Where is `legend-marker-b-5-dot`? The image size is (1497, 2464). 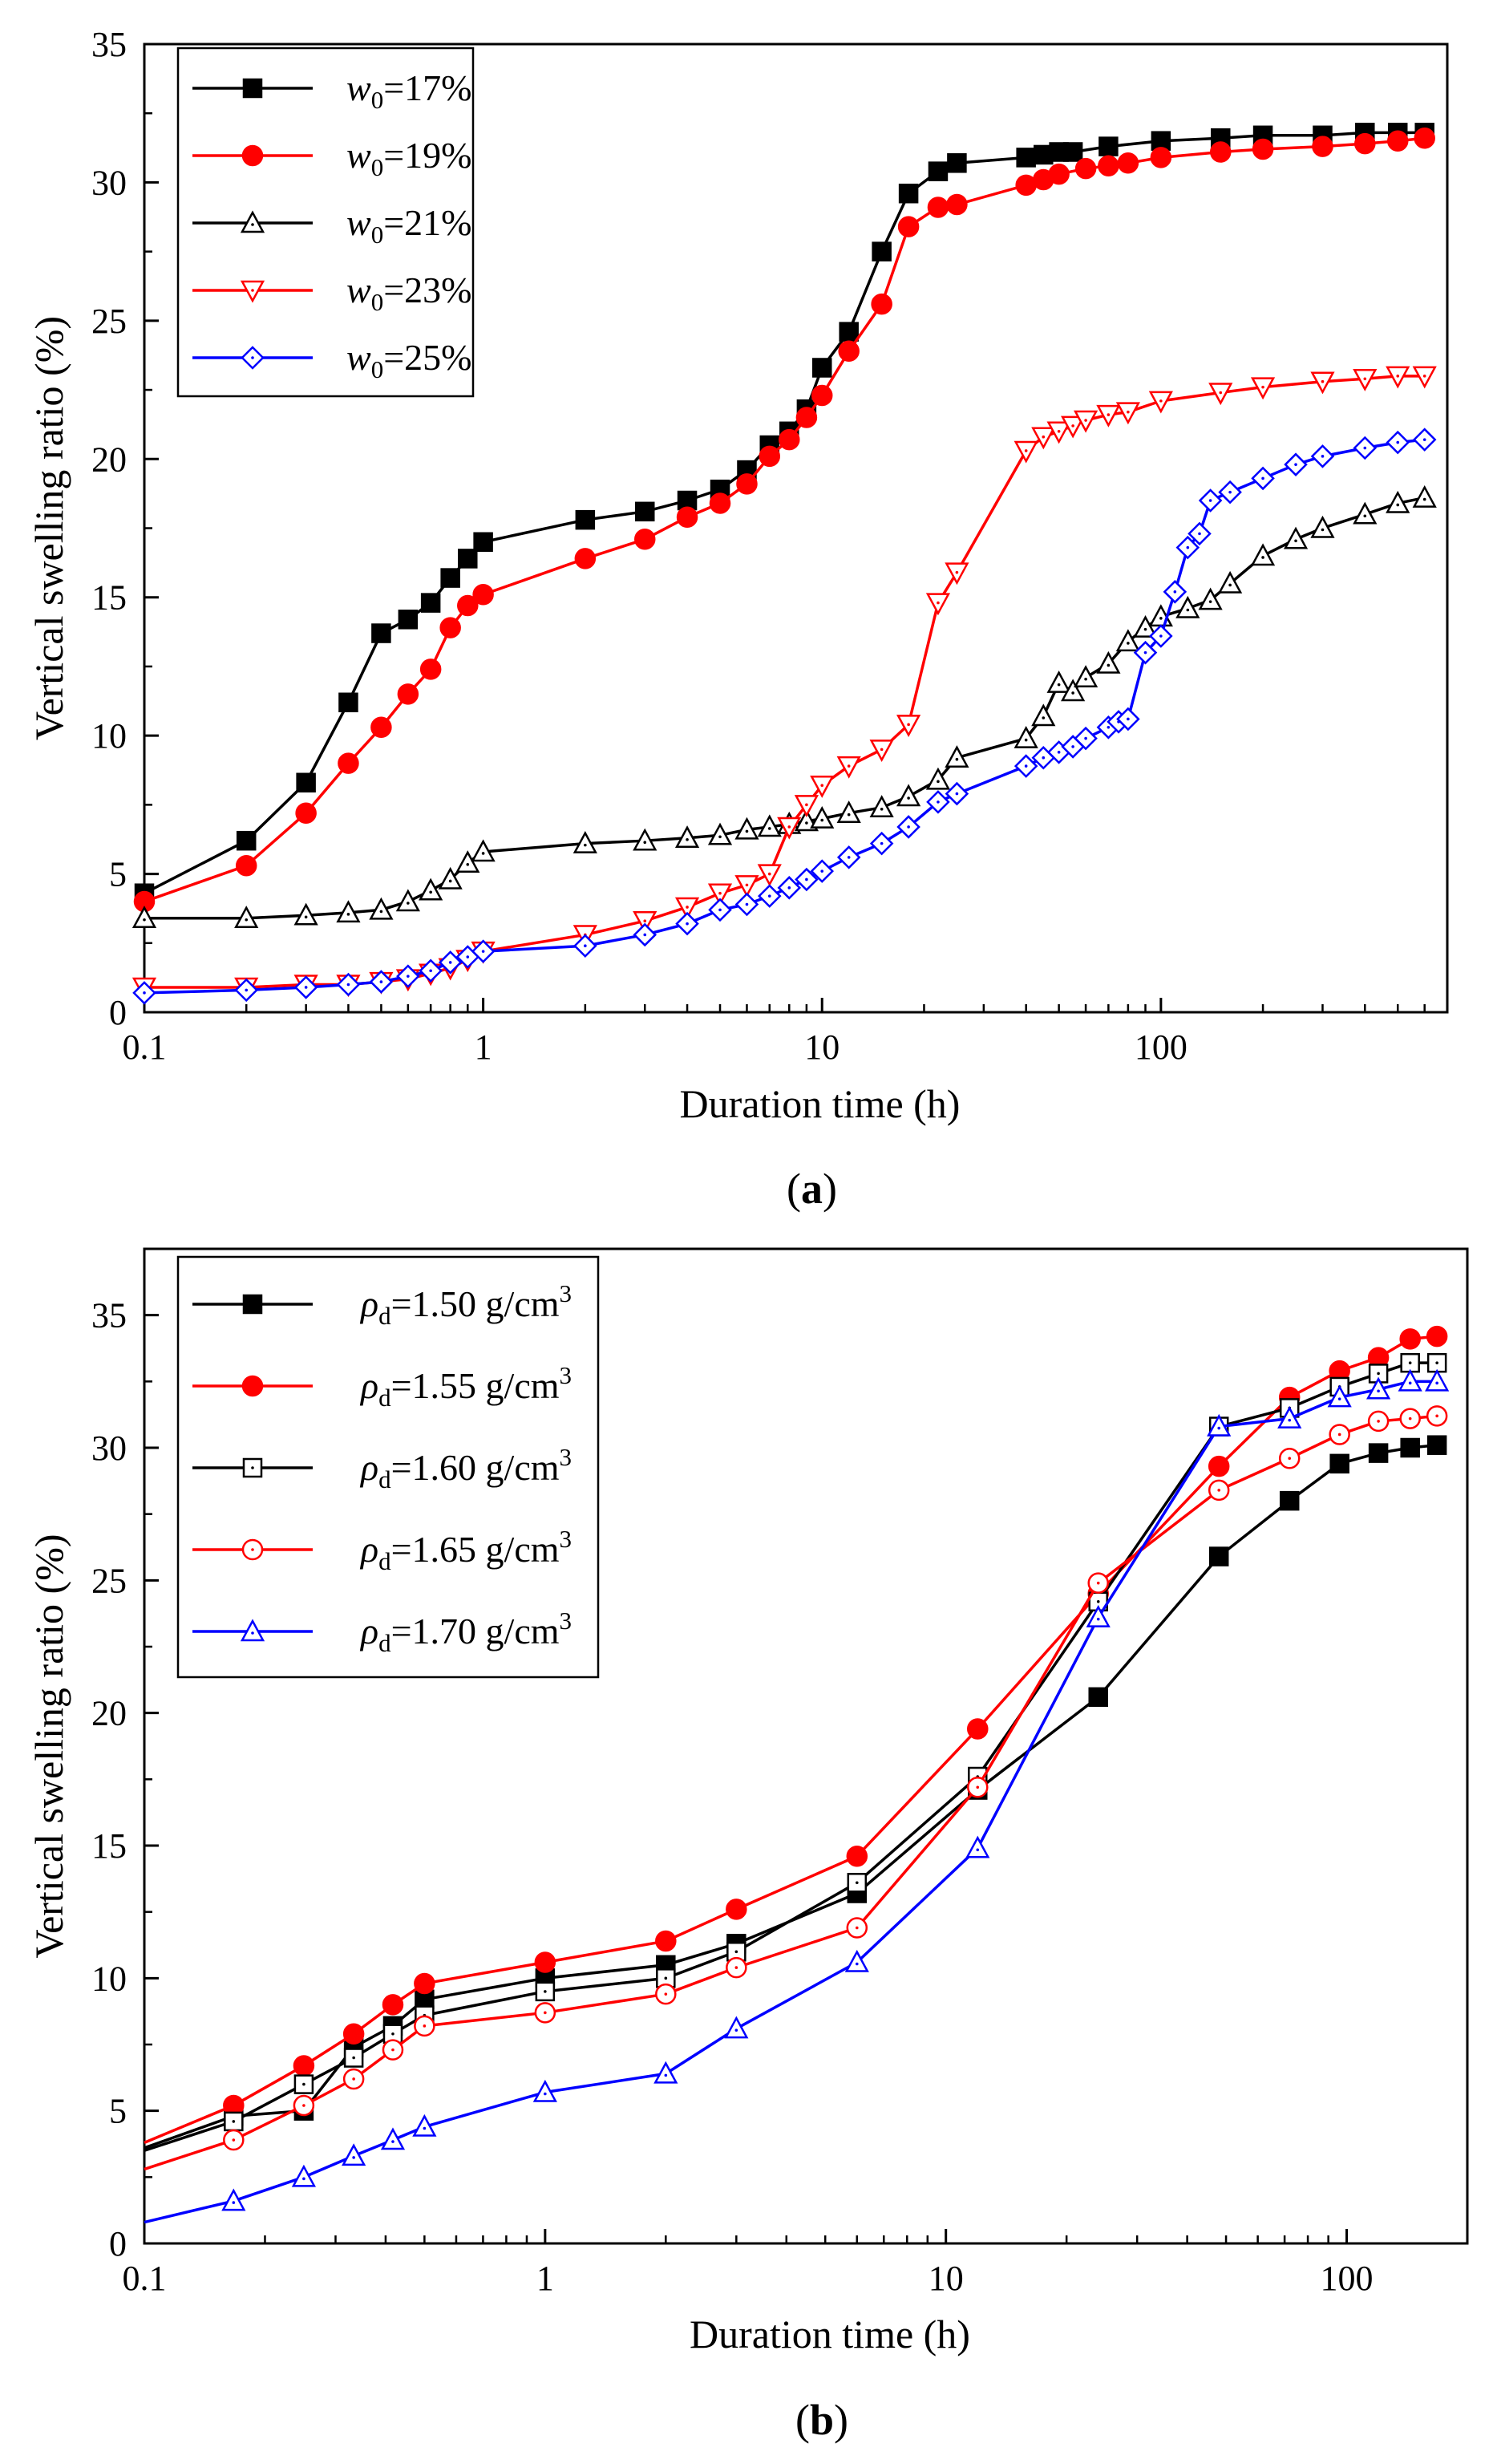
legend-marker-b-5-dot is located at coordinates (252, 1633).